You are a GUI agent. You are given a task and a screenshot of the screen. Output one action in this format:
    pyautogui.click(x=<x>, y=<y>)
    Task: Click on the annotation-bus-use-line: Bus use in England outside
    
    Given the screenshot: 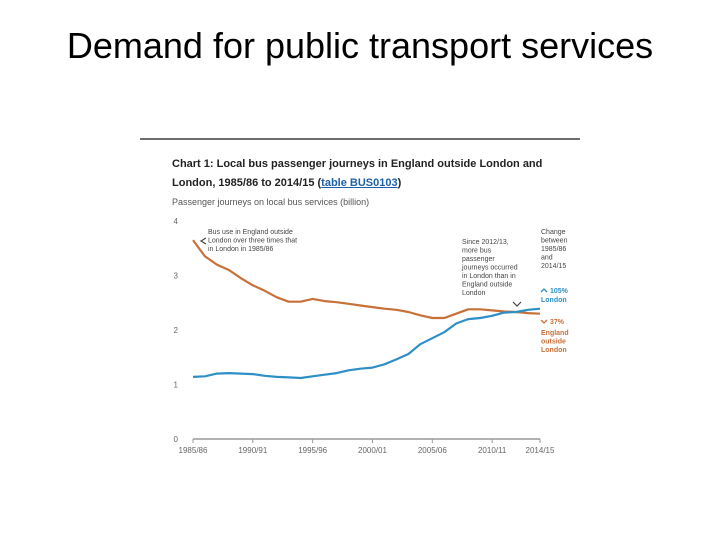 What is the action you would take?
    pyautogui.click(x=250, y=232)
    